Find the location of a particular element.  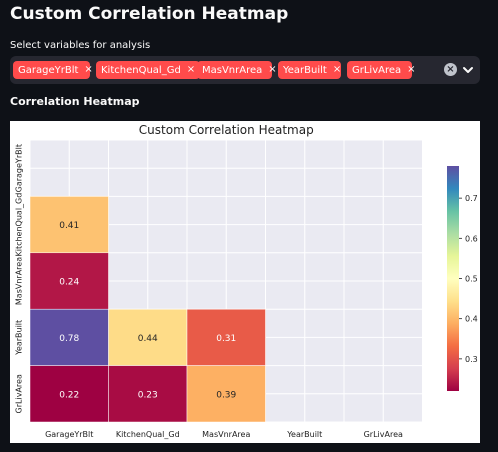

cell-value-label: 0.23 is located at coordinates (148, 395).